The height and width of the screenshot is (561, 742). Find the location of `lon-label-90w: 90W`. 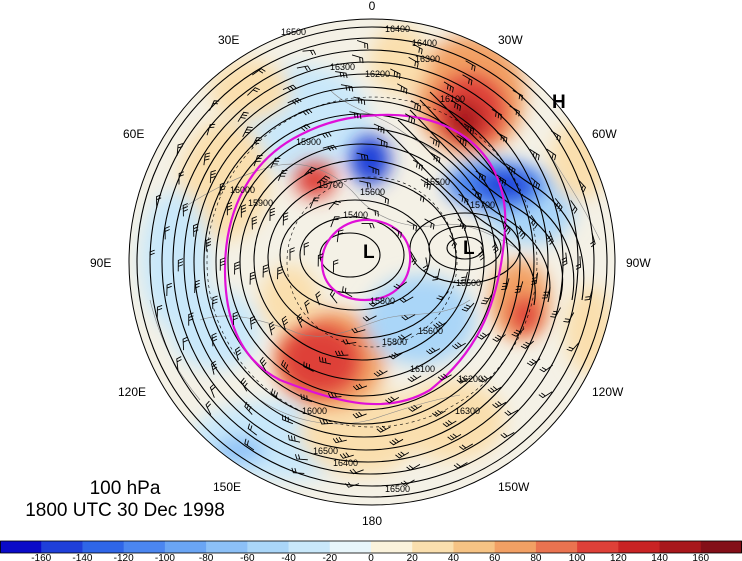

lon-label-90w: 90W is located at coordinates (638, 263).